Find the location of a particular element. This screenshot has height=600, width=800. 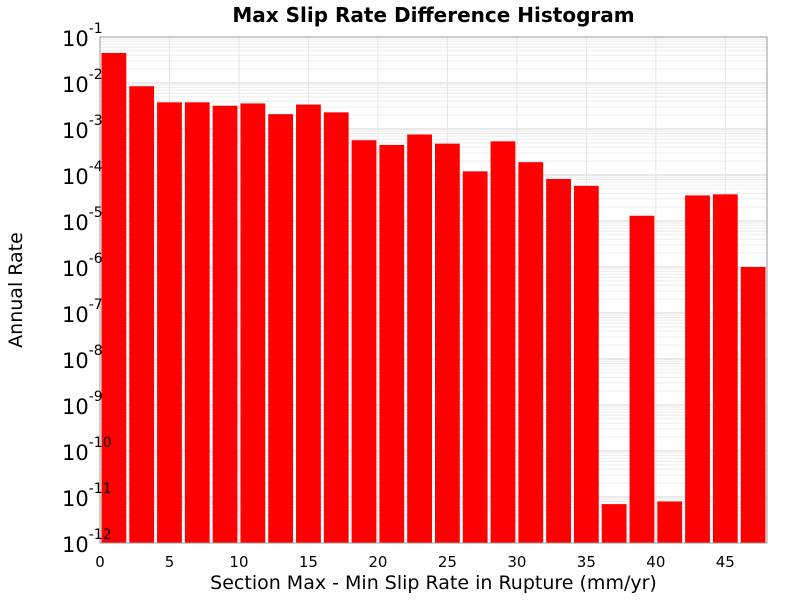

y-tick-label: 10⁻¹ is located at coordinates (82, 36).